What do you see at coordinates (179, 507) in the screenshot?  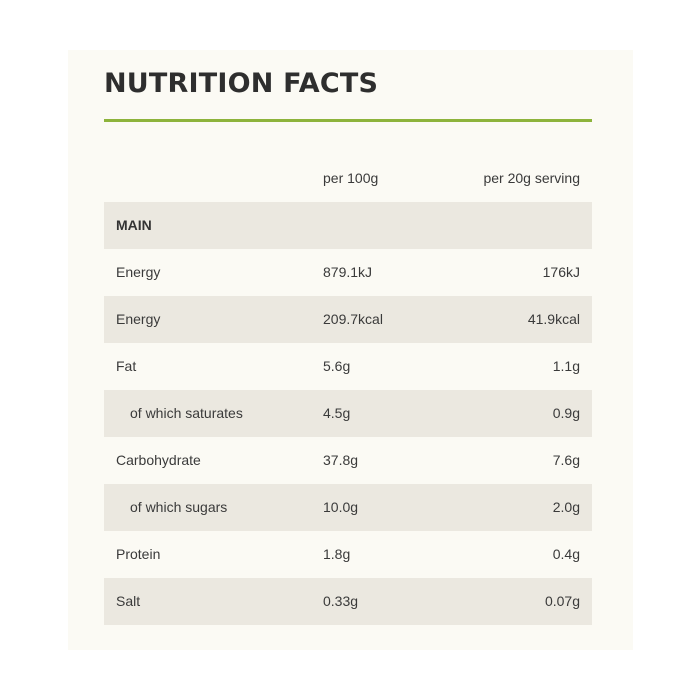 I see `row-label: of which sugars` at bounding box center [179, 507].